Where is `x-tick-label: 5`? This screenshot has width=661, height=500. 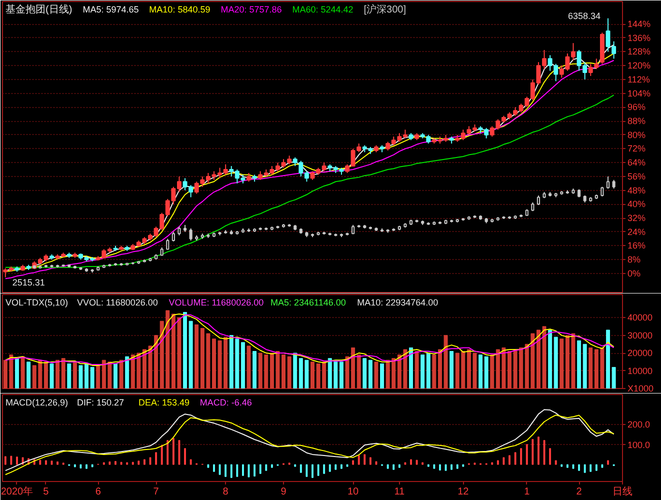
x-tick-label: 5 is located at coordinates (46, 492).